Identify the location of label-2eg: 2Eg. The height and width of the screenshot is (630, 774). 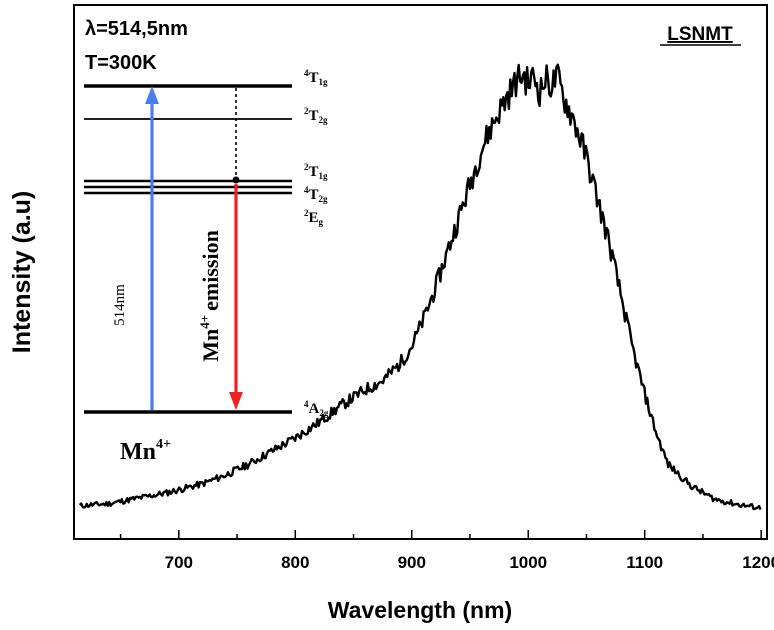
(314, 217).